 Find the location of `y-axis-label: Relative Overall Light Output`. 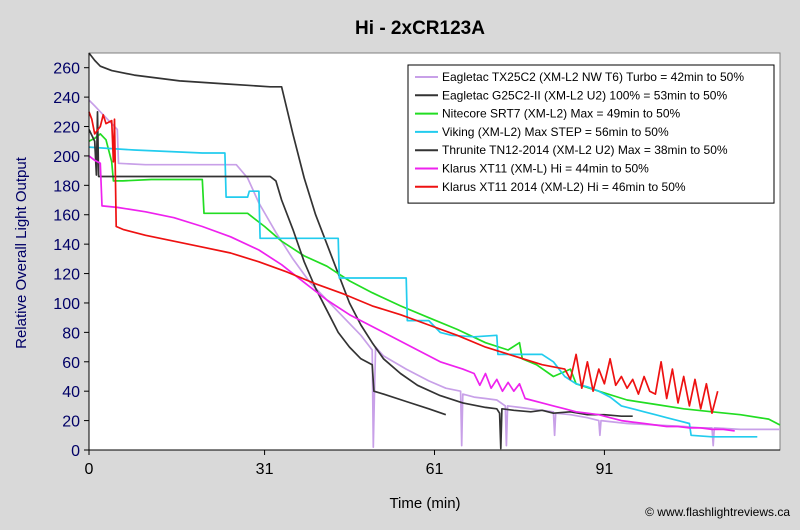

y-axis-label: Relative Overall Light Output is located at coordinates (21, 252).